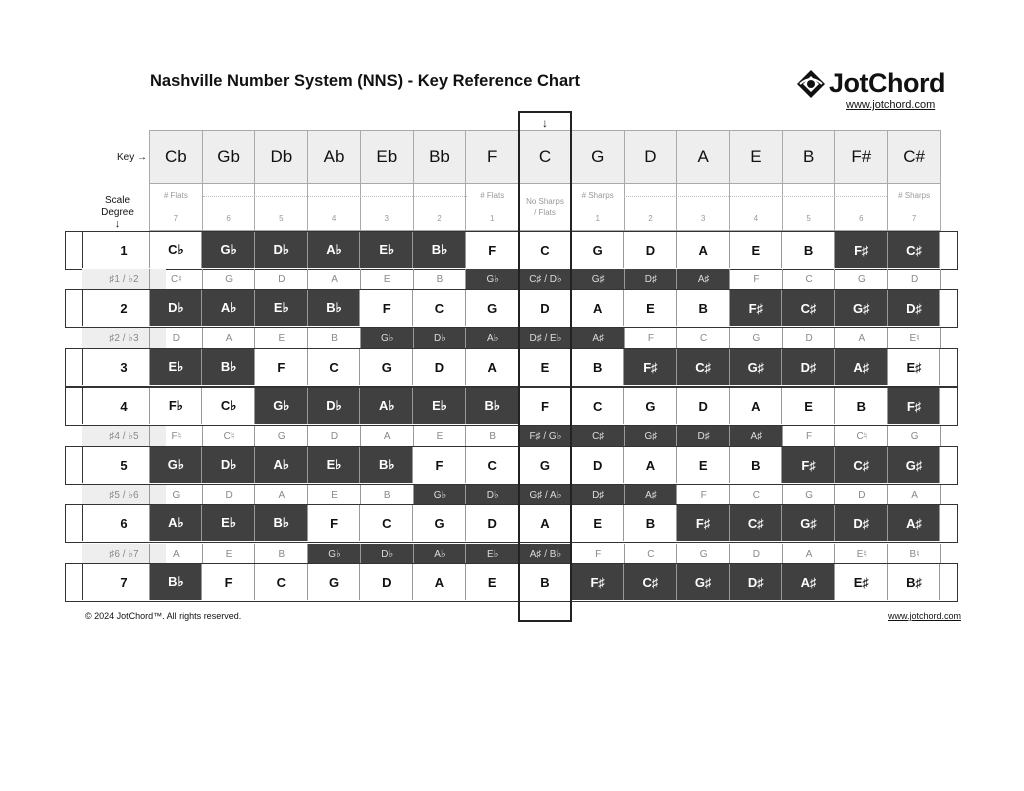 This screenshot has height=791, width=1024. What do you see at coordinates (914, 218) in the screenshot?
I see `info-count: 7` at bounding box center [914, 218].